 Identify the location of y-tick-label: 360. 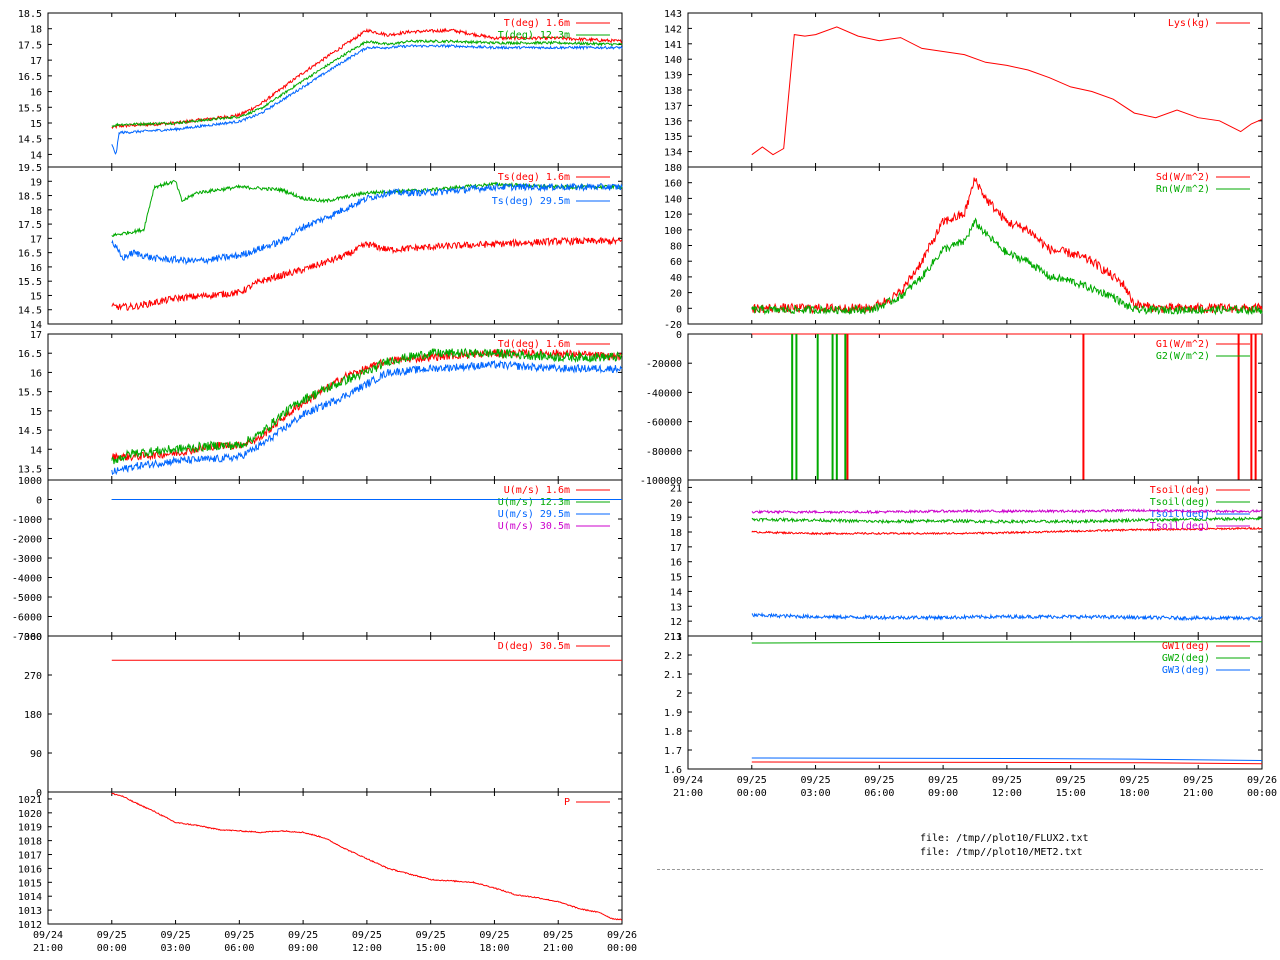
(33, 637).